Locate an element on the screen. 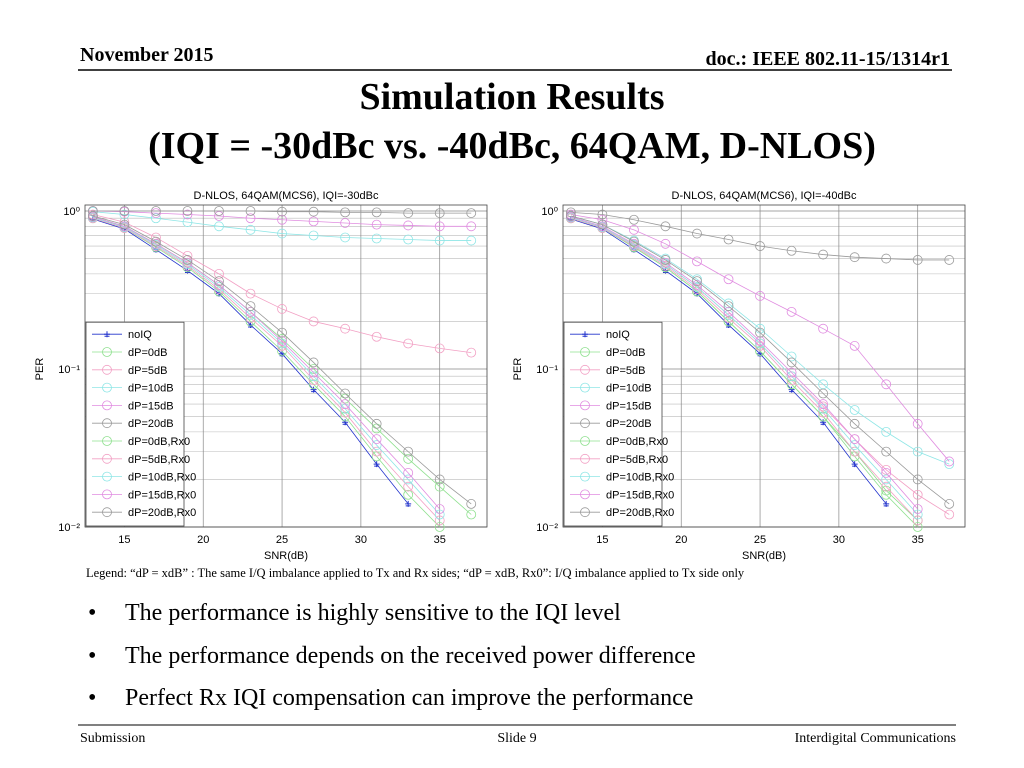 Image resolution: width=1024 pixels, height=768 pixels. legend-label: dP=15dB is located at coordinates (629, 406).